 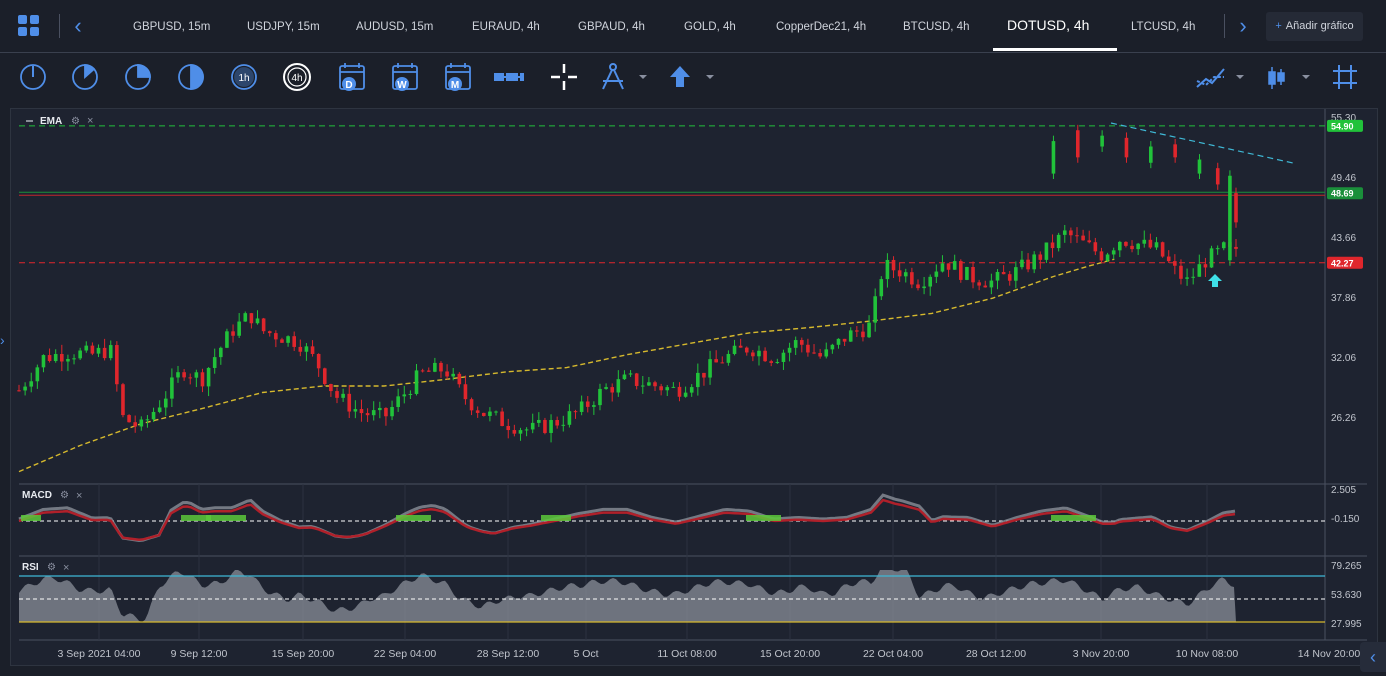 What do you see at coordinates (1373, 657) in the screenshot?
I see `expand-right-icon: ‹` at bounding box center [1373, 657].